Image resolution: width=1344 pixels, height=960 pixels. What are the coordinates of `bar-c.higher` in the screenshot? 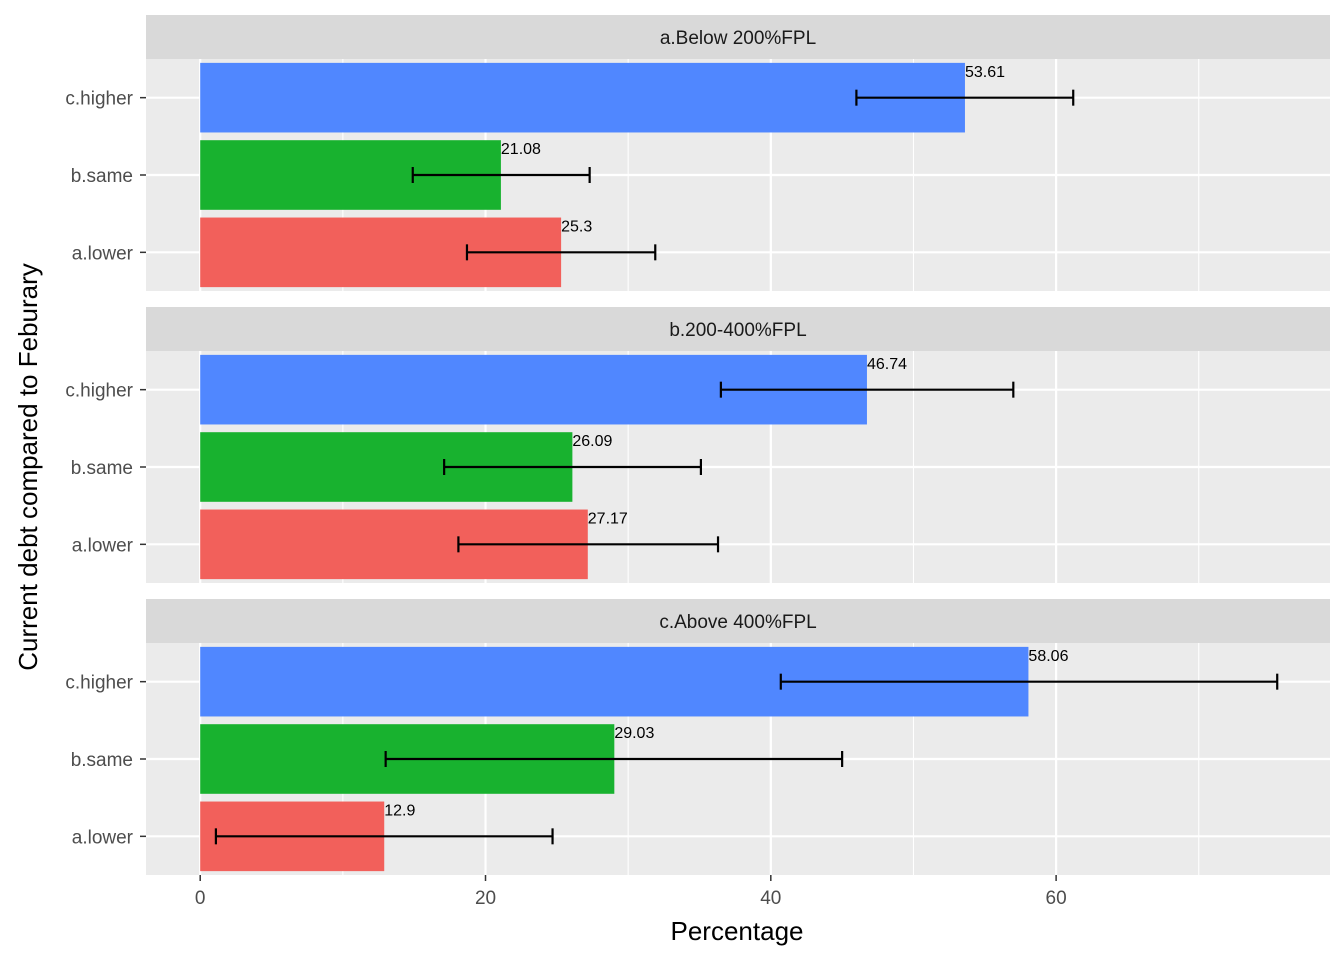 It's located at (582, 97).